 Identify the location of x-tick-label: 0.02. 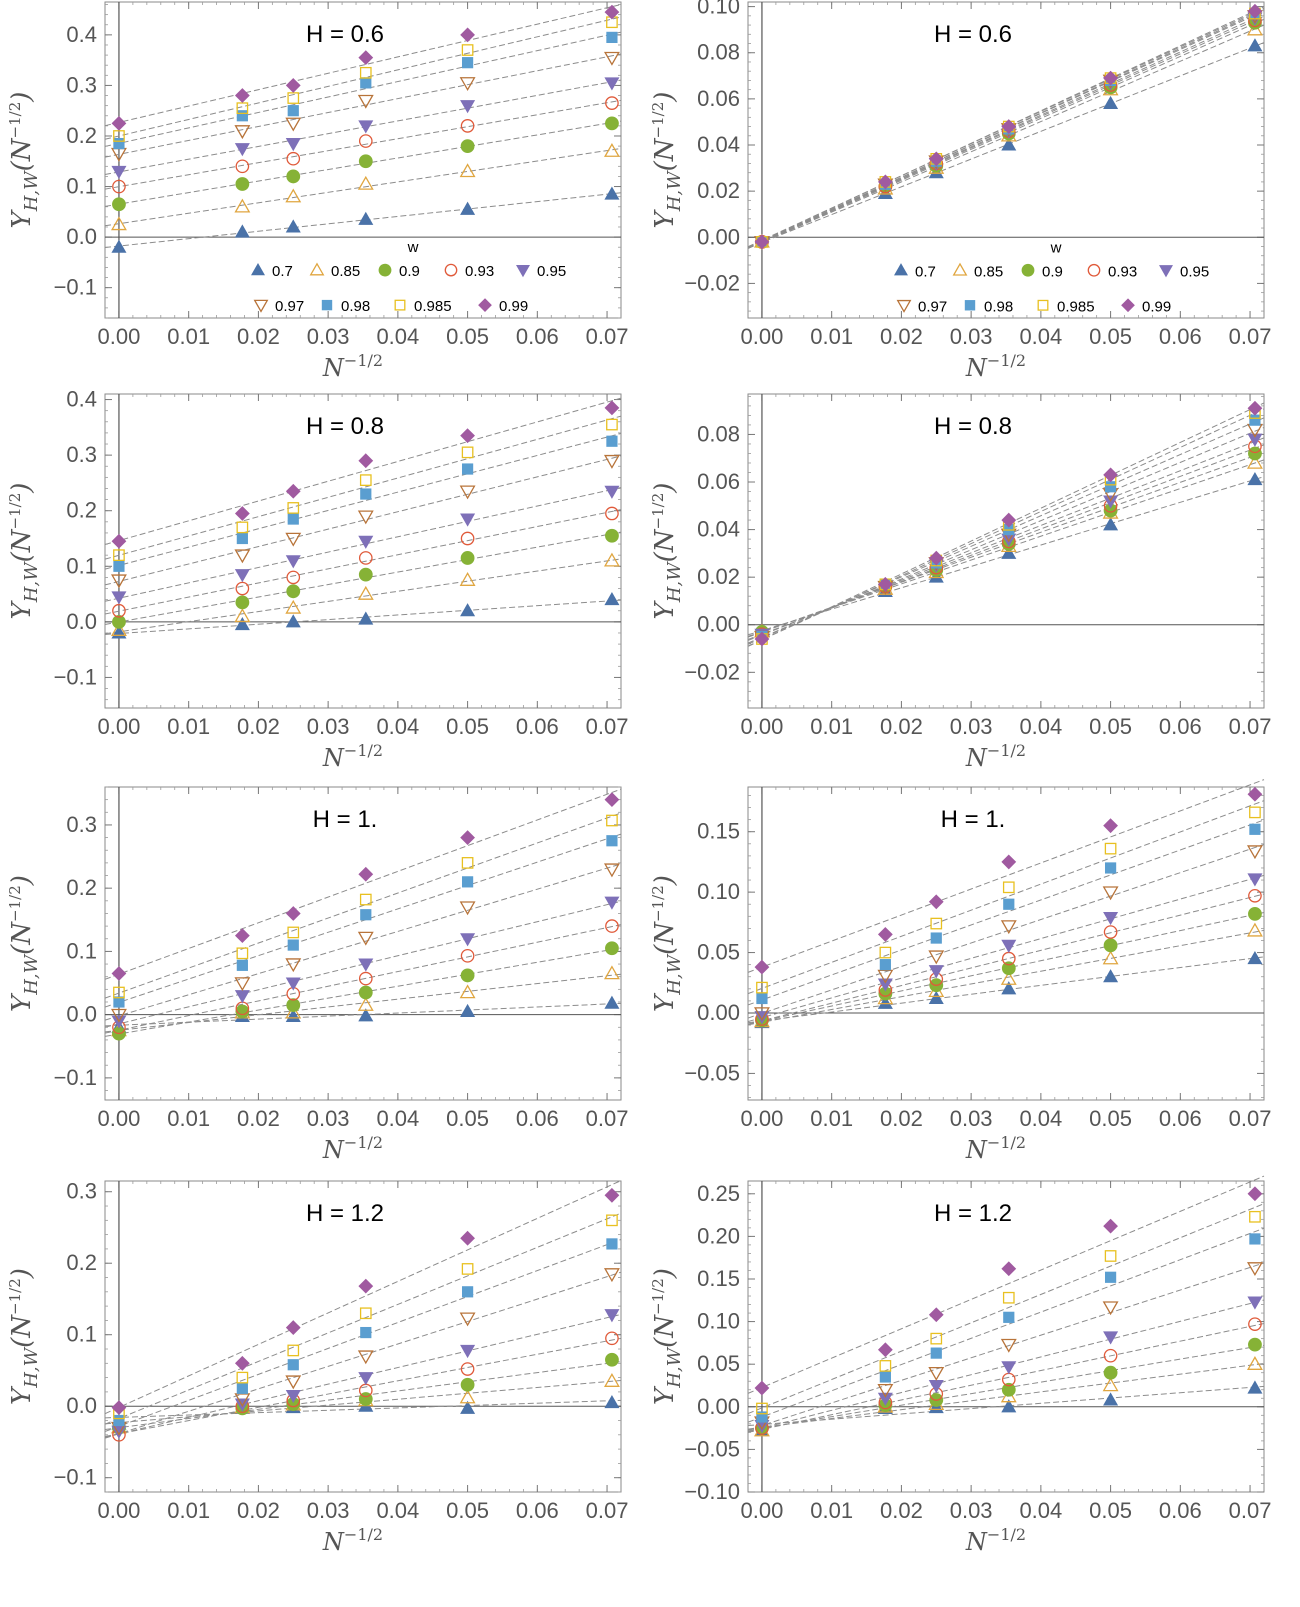
(901, 1118).